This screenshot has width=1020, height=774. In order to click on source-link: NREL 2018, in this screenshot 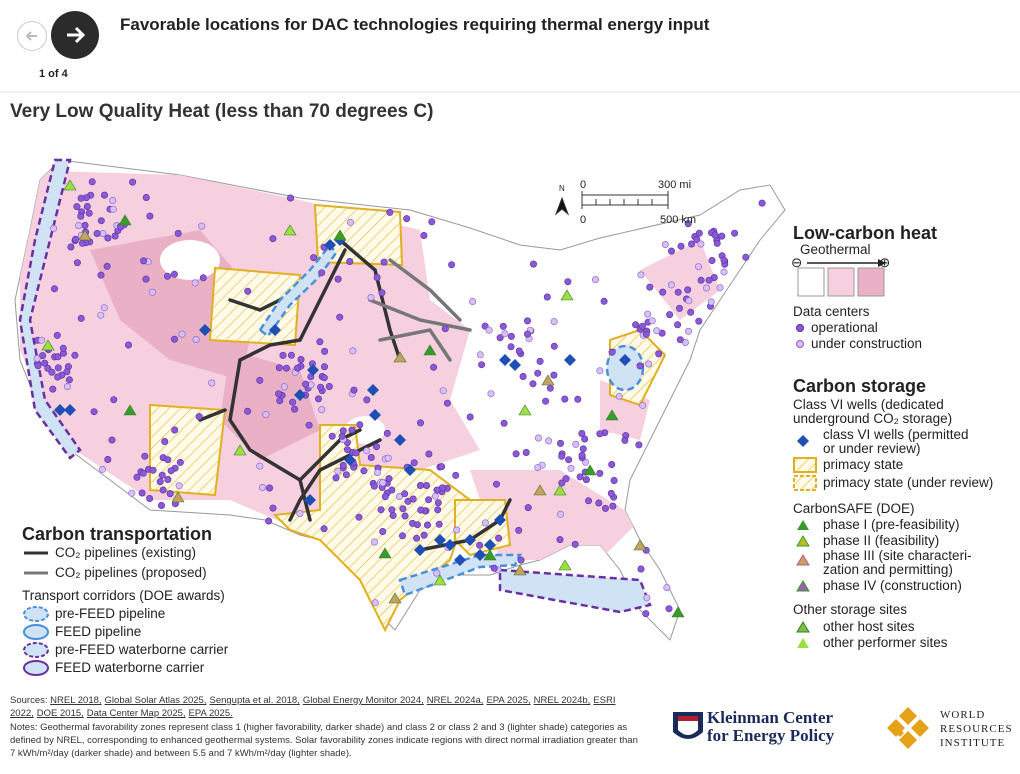, I will do `click(76, 700)`.